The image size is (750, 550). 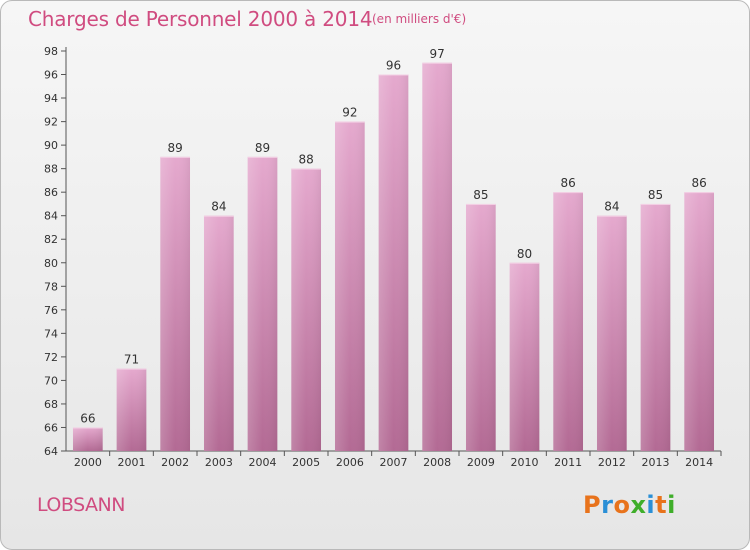 I want to click on x-tick-label: 2010, so click(x=525, y=462).